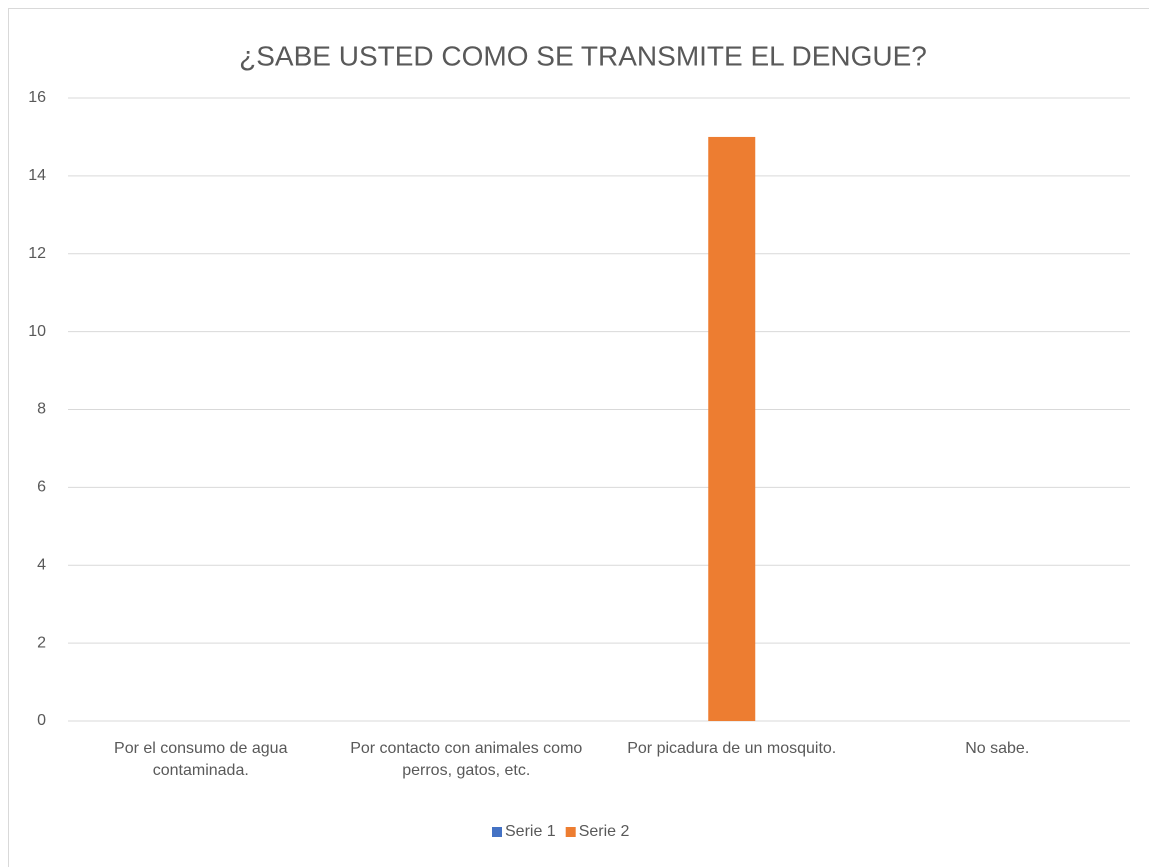 This screenshot has height=867, width=1149. I want to click on x-tick-label: Por picadura de un mosquito., so click(732, 748).